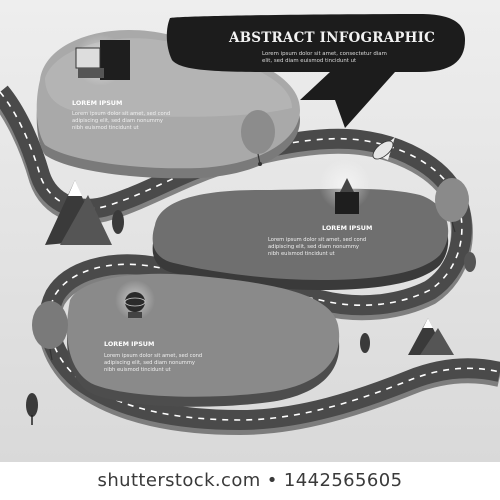 The image size is (500, 500). I want to click on rocket-icon, so click(357, 175).